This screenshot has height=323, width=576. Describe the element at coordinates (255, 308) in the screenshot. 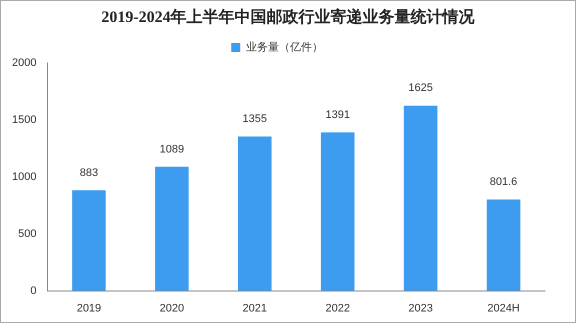

I see `x-tick-label: 2021` at that location.